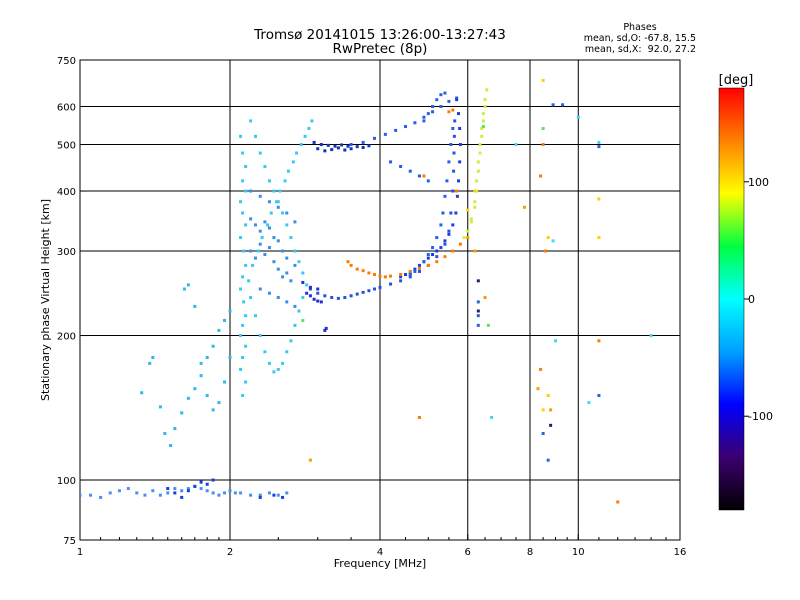 The width and height of the screenshot is (800, 600). I want to click on x-tick-label: 4, so click(380, 552).